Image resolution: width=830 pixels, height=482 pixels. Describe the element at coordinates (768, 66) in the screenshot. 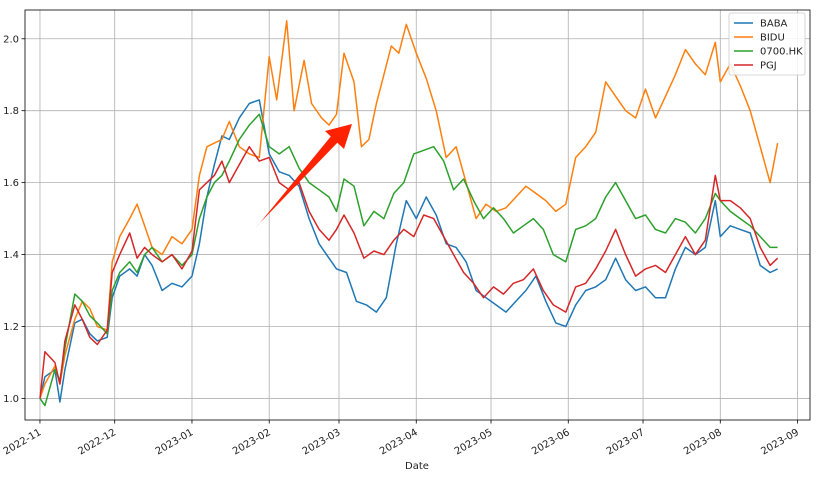

I see `legend-label: PGJ` at that location.